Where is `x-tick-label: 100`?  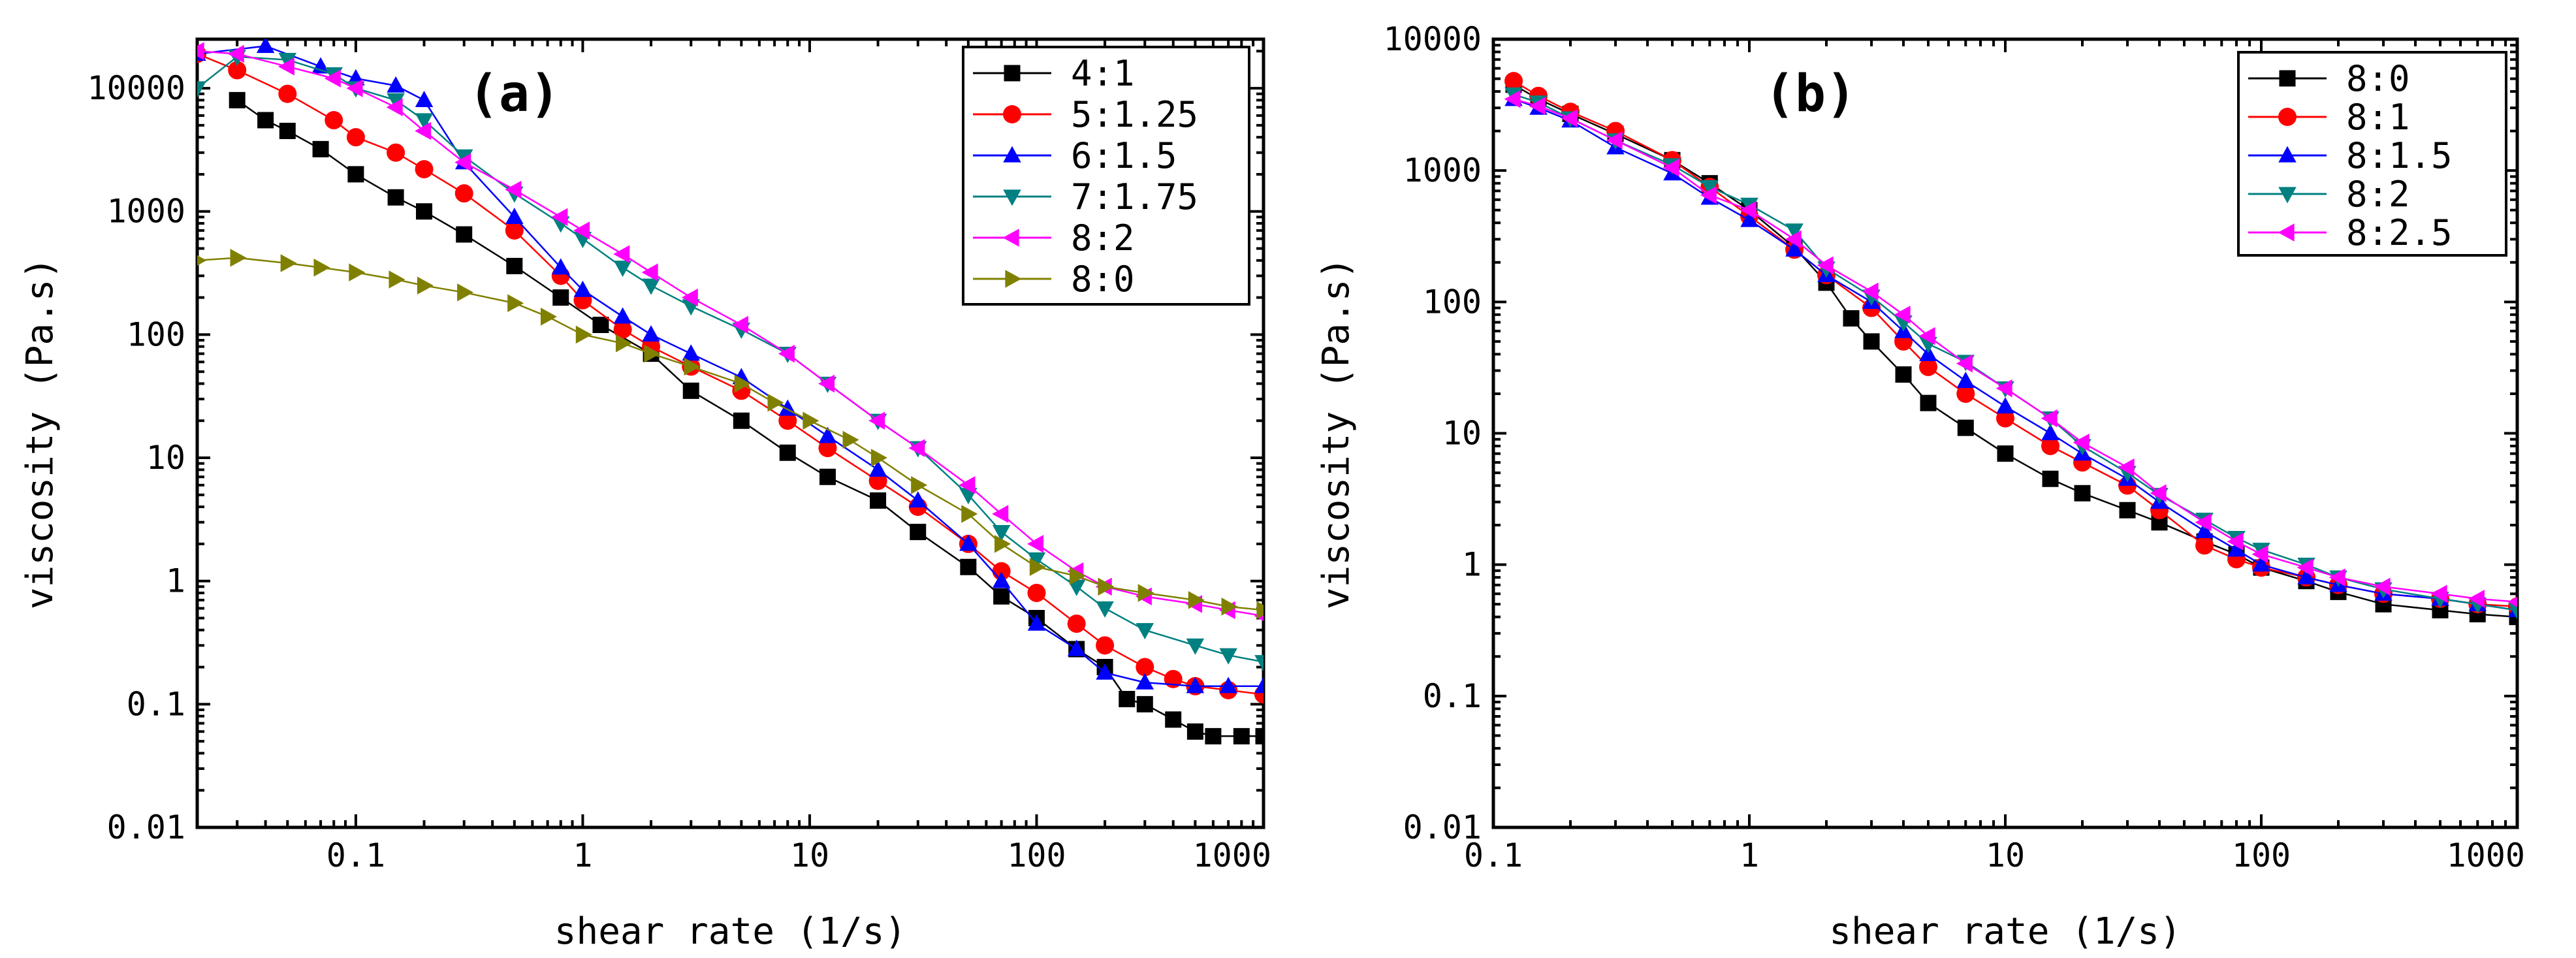
x-tick-label: 100 is located at coordinates (1036, 855).